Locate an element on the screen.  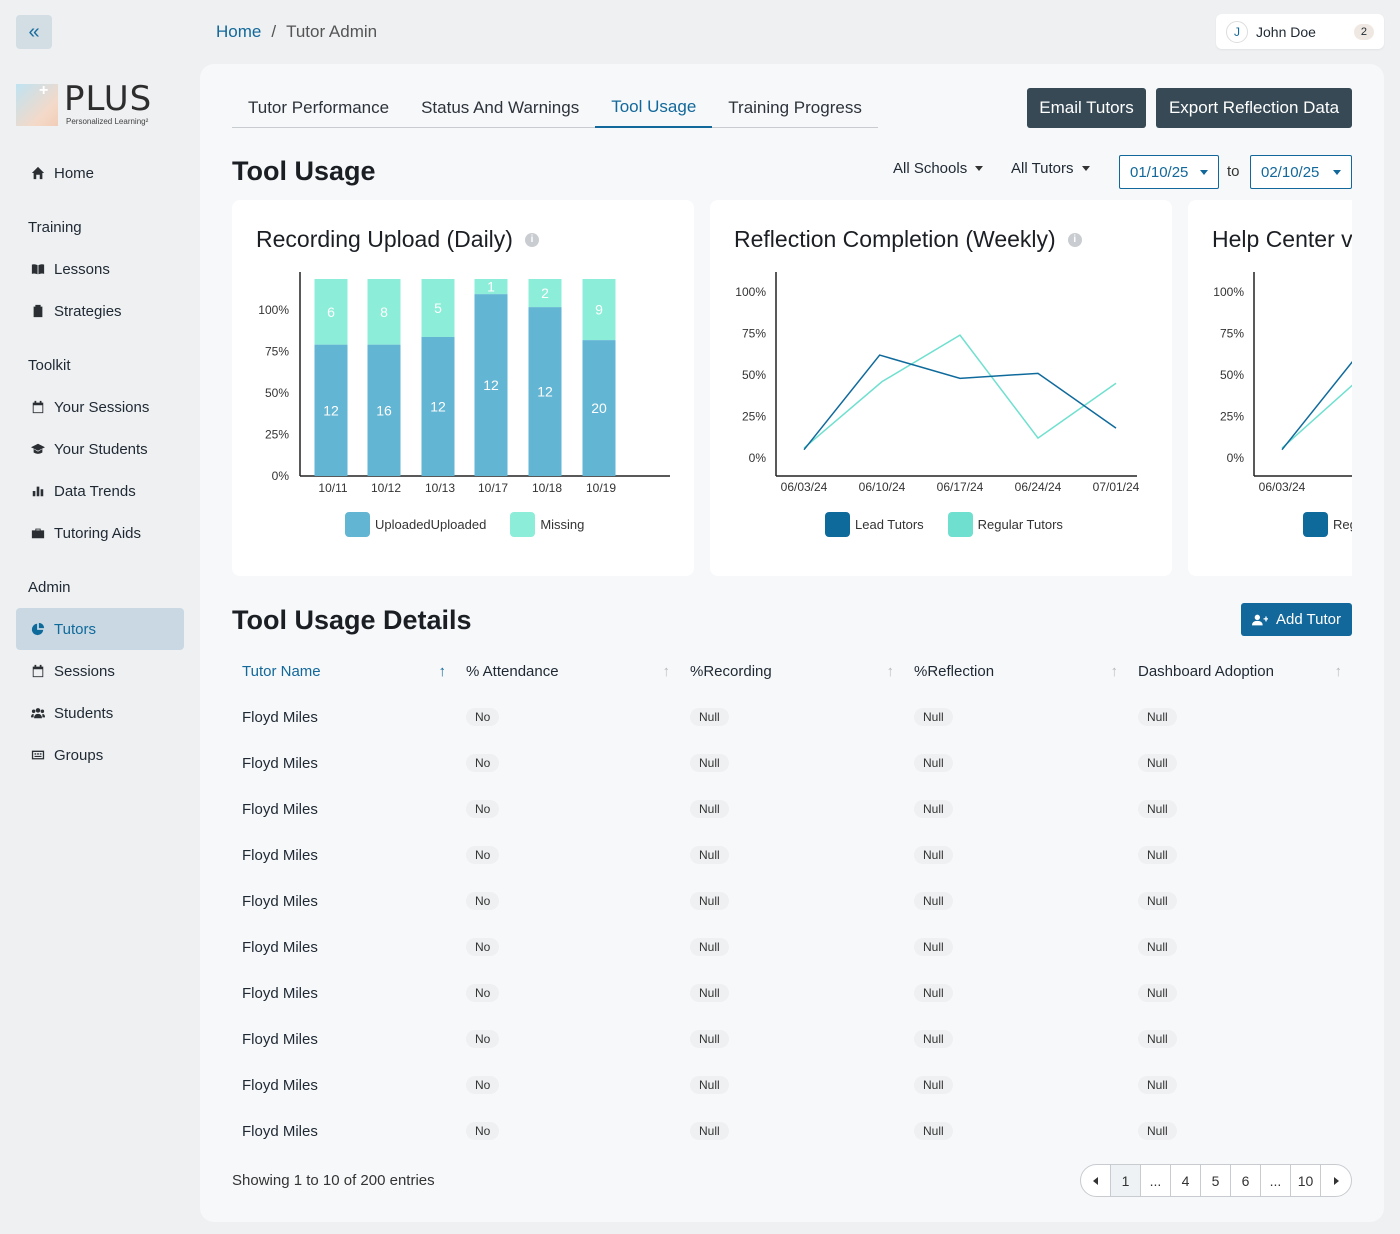
book-open-icon is located at coordinates (38, 269).